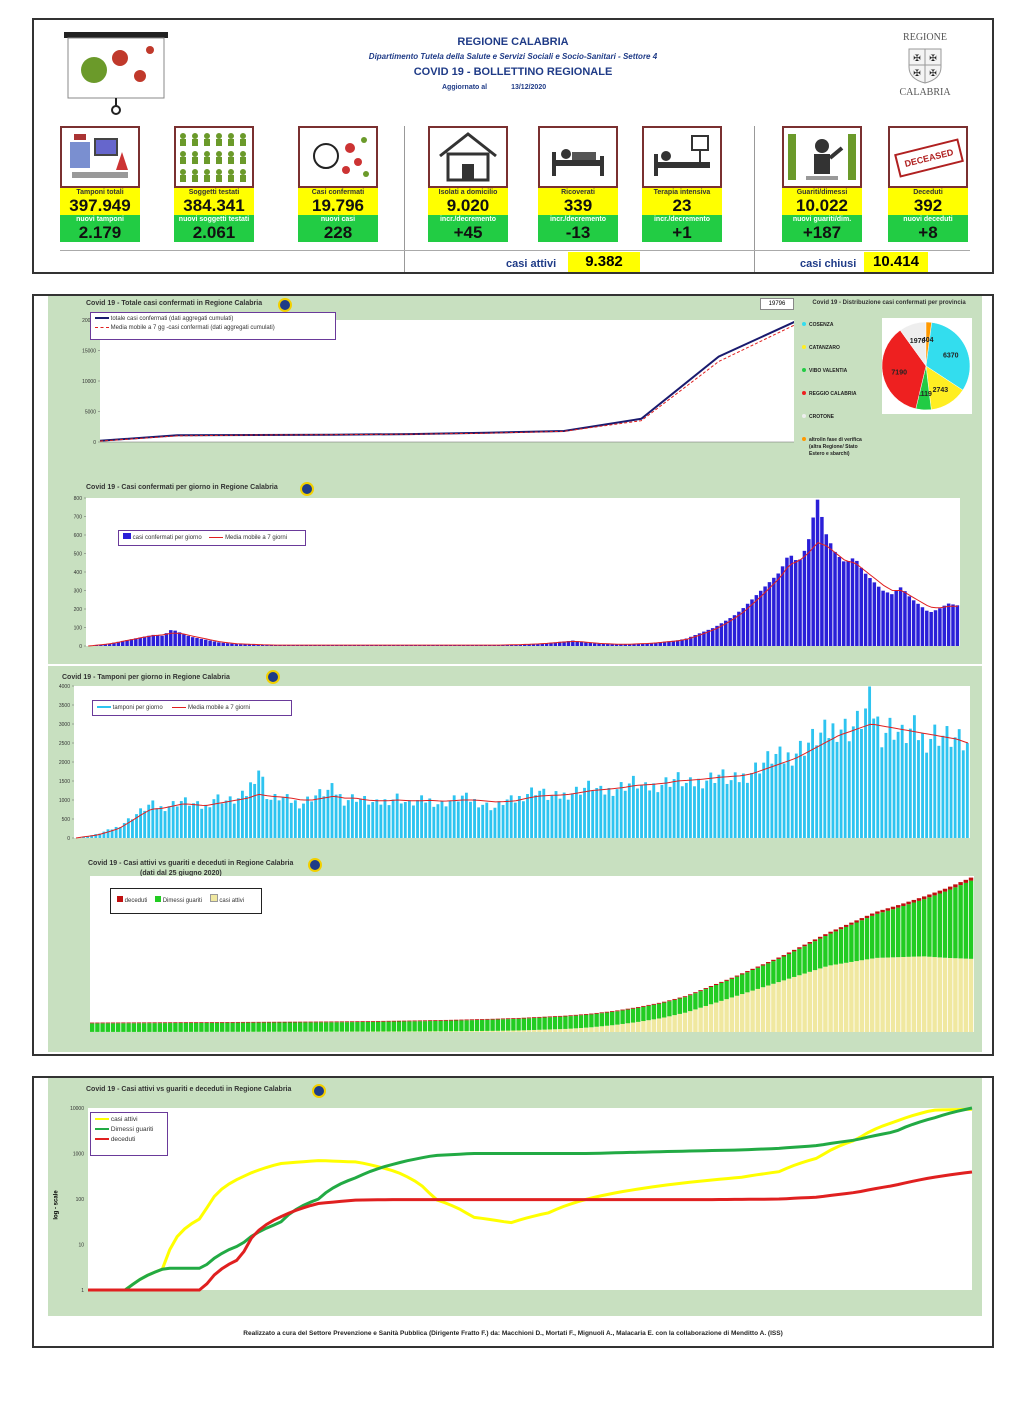 The width and height of the screenshot is (1024, 1402). What do you see at coordinates (578, 157) in the screenshot?
I see `hospital-bed-icon` at bounding box center [578, 157].